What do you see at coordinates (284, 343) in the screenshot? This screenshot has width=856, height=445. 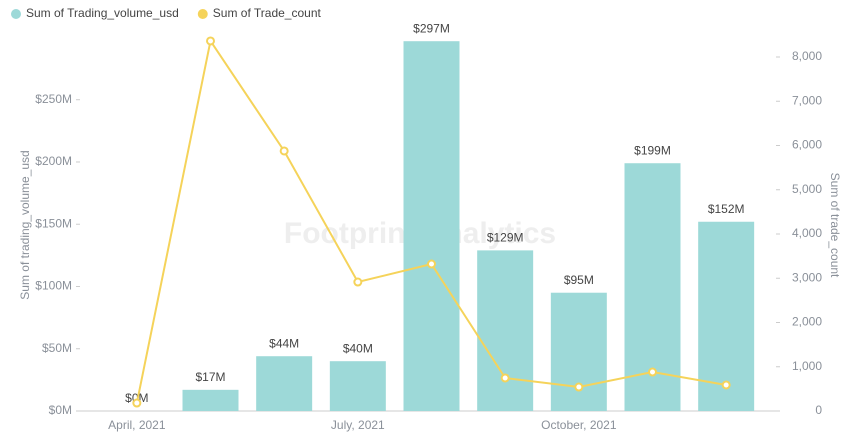 I see `value-label: $44M` at bounding box center [284, 343].